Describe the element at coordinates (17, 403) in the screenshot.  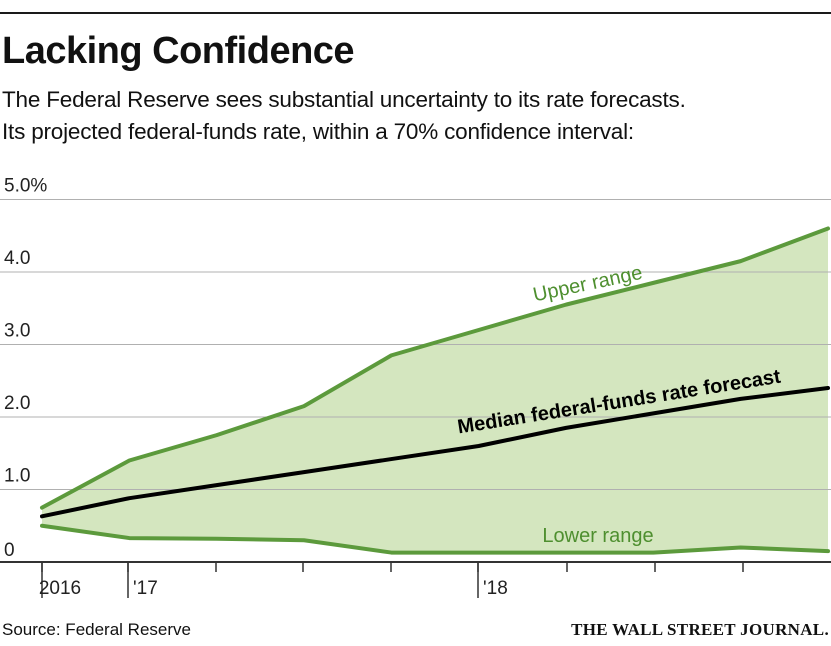
I see `y-tick-label: 2.0` at that location.